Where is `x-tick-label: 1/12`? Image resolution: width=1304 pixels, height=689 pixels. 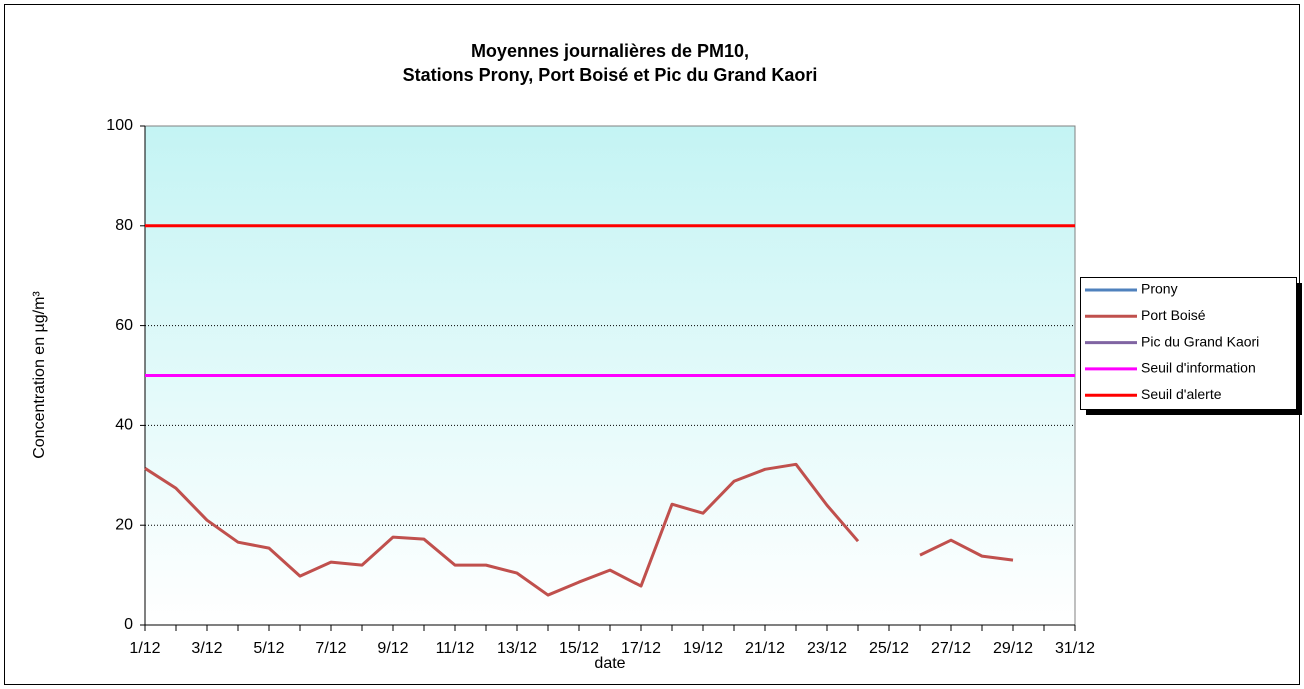 x-tick-label: 1/12 is located at coordinates (144, 648).